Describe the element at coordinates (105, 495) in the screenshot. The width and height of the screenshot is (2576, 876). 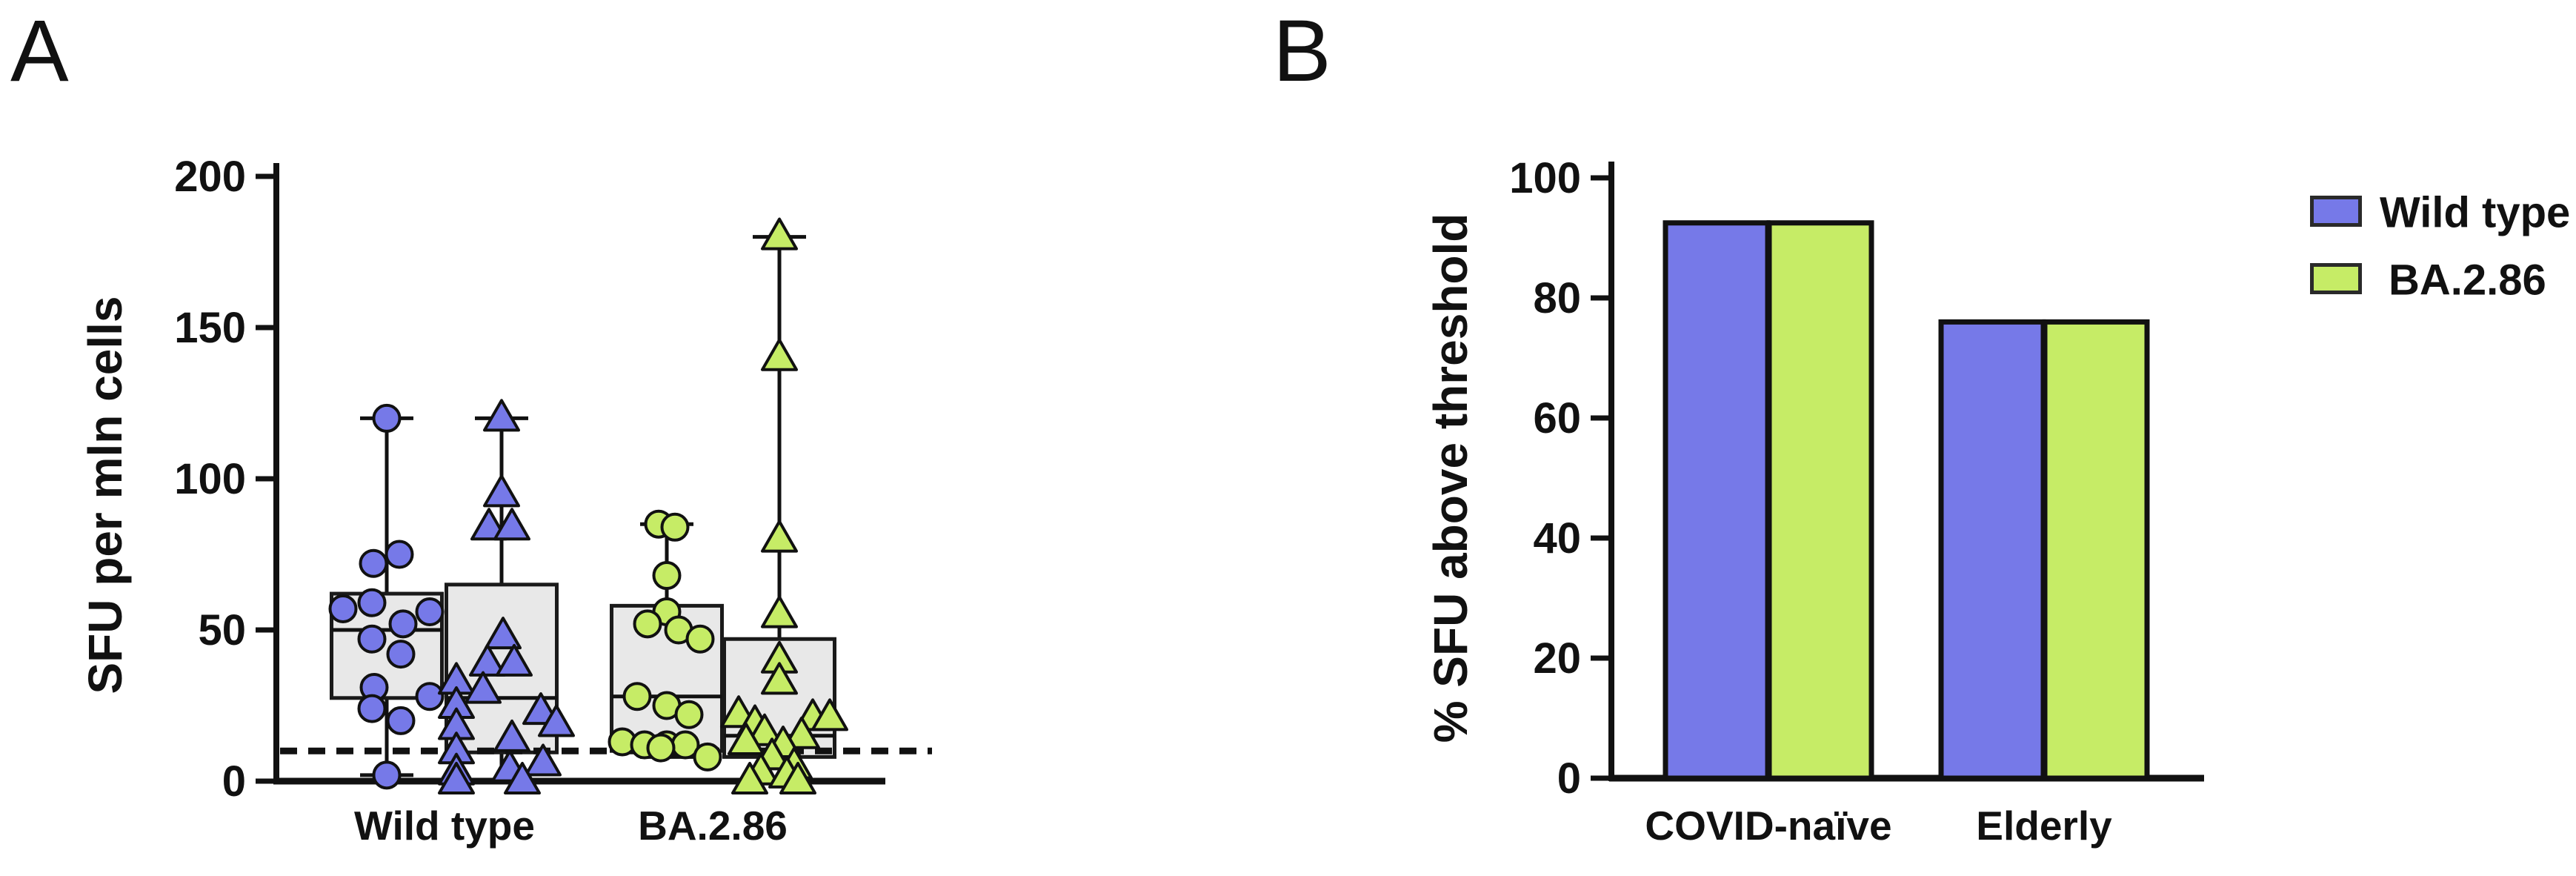
I see `panel-a-y-axis-title: SFU per mln cells` at that location.